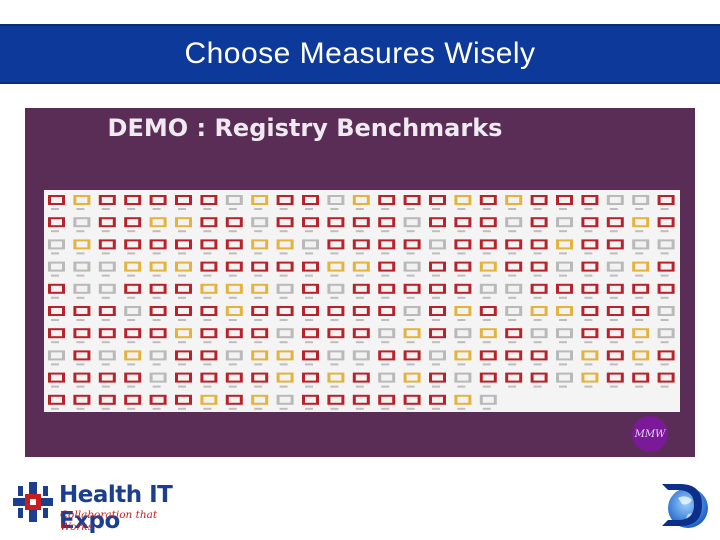  Describe the element at coordinates (360, 53) in the screenshot. I see `slide-title: Choose Measures Wisely` at that location.